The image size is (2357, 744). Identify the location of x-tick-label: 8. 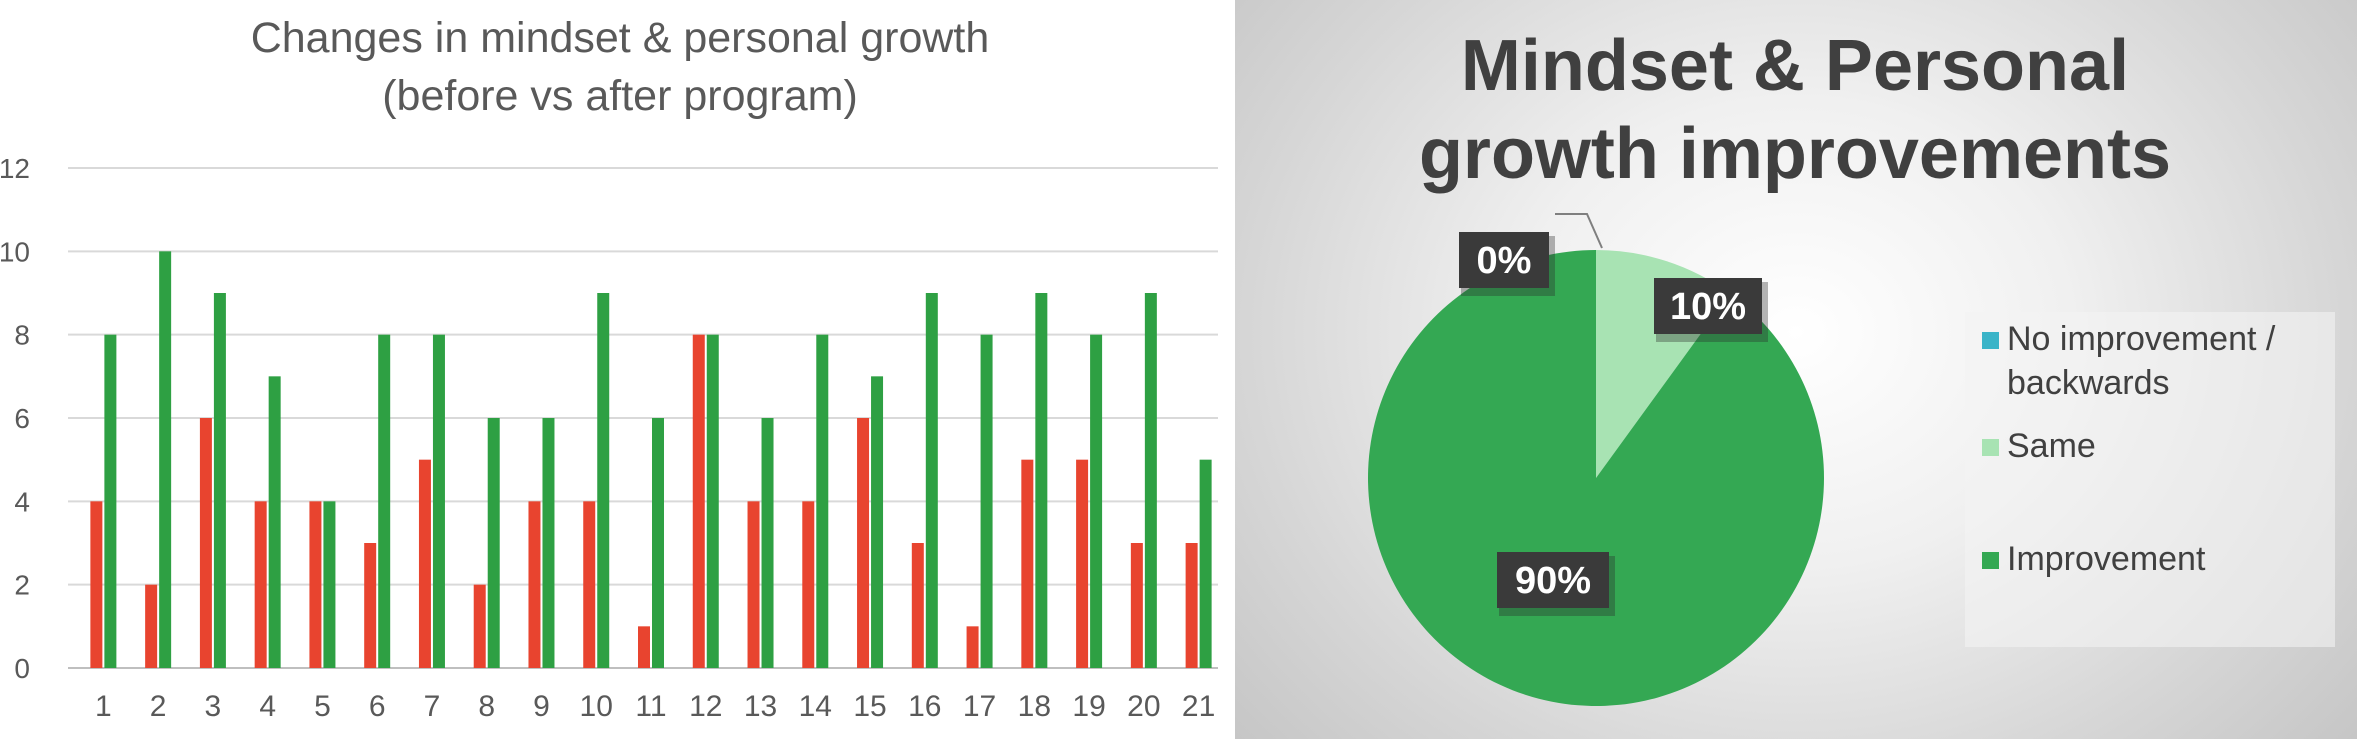
(486, 706).